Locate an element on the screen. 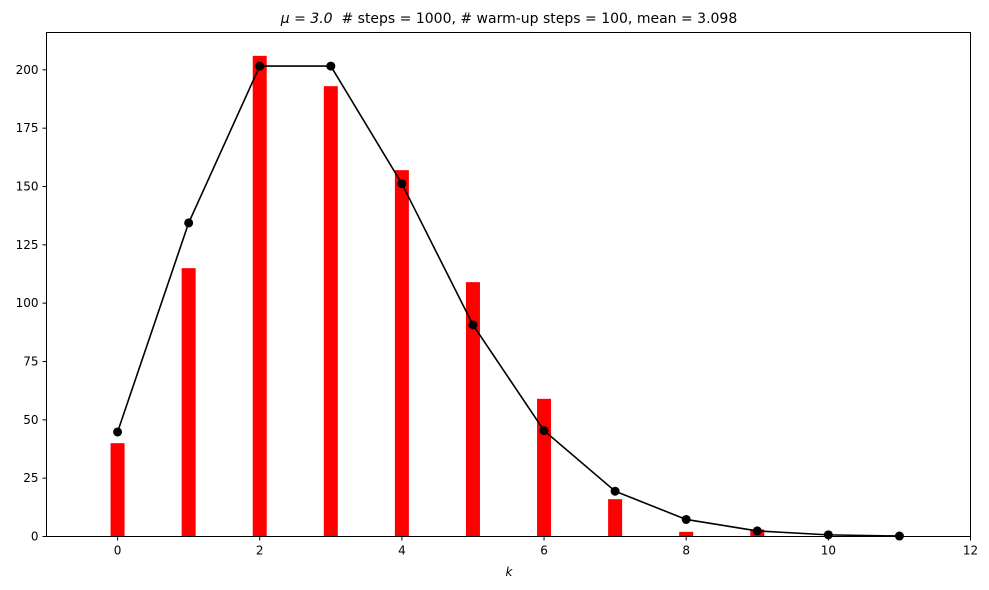 The width and height of the screenshot is (989, 590). x-tick-label-10: 10 is located at coordinates (828, 551).